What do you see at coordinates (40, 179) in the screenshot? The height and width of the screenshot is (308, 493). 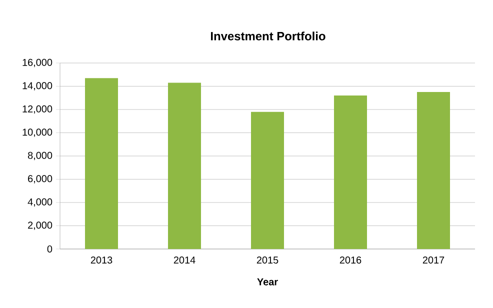 I see `y-tick-label: 6,000` at bounding box center [40, 179].